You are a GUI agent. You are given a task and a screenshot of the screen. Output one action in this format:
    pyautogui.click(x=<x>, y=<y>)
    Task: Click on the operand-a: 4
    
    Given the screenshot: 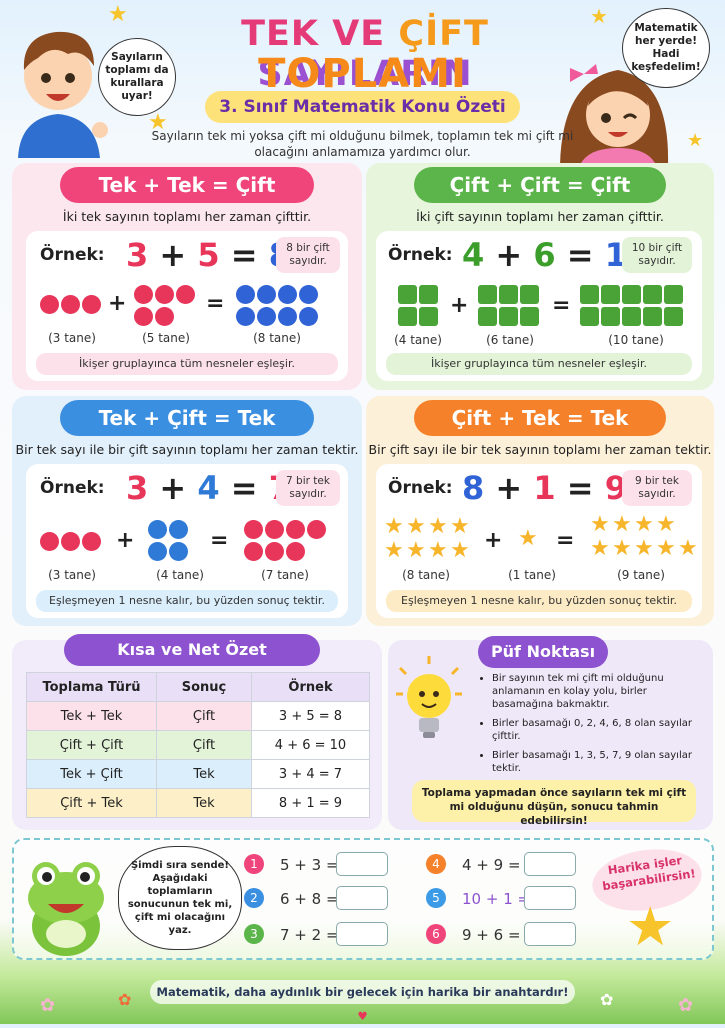 What is the action you would take?
    pyautogui.click(x=473, y=255)
    